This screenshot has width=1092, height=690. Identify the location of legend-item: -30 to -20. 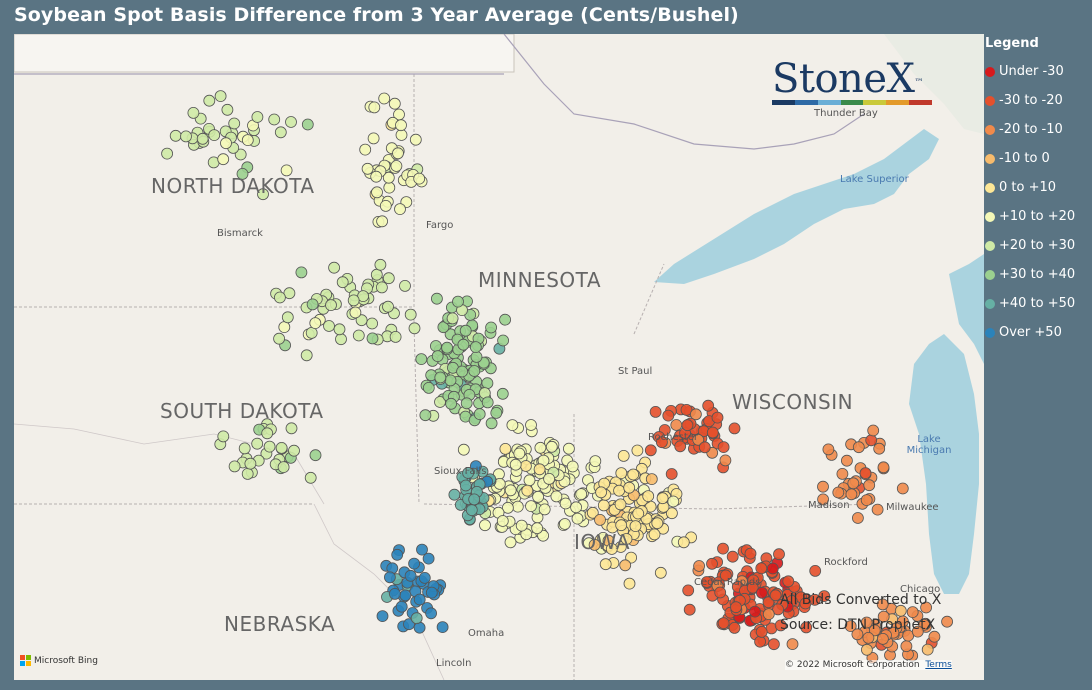
(1038, 100).